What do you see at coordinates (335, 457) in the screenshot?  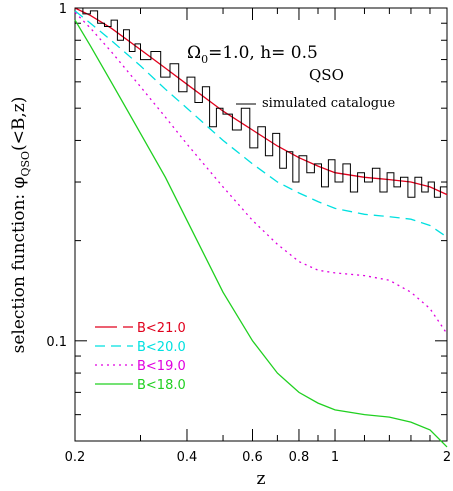 I see `x-tick-label: 1` at bounding box center [335, 457].